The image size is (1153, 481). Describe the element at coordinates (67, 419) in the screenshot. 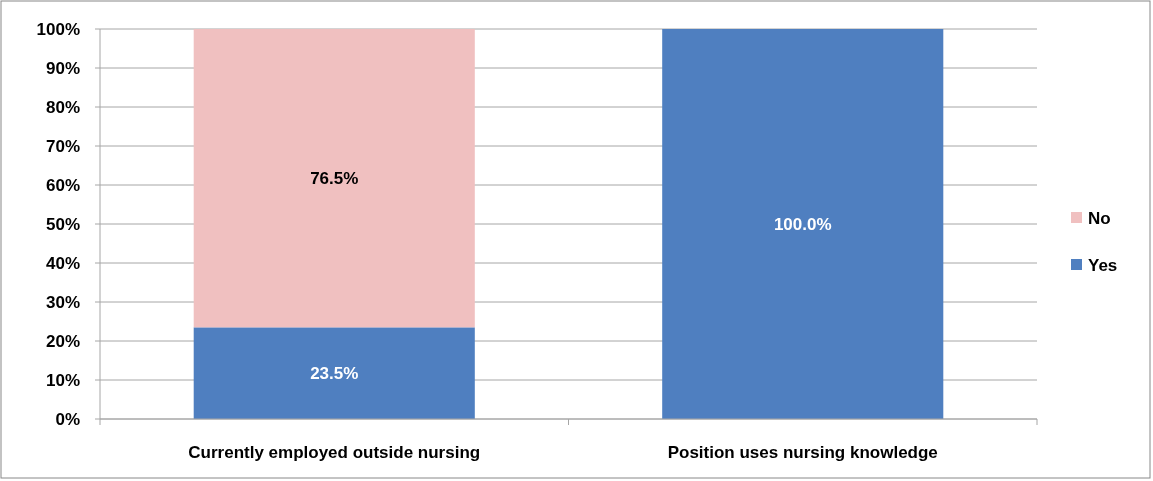

I see `y-tick-label: 0%` at that location.